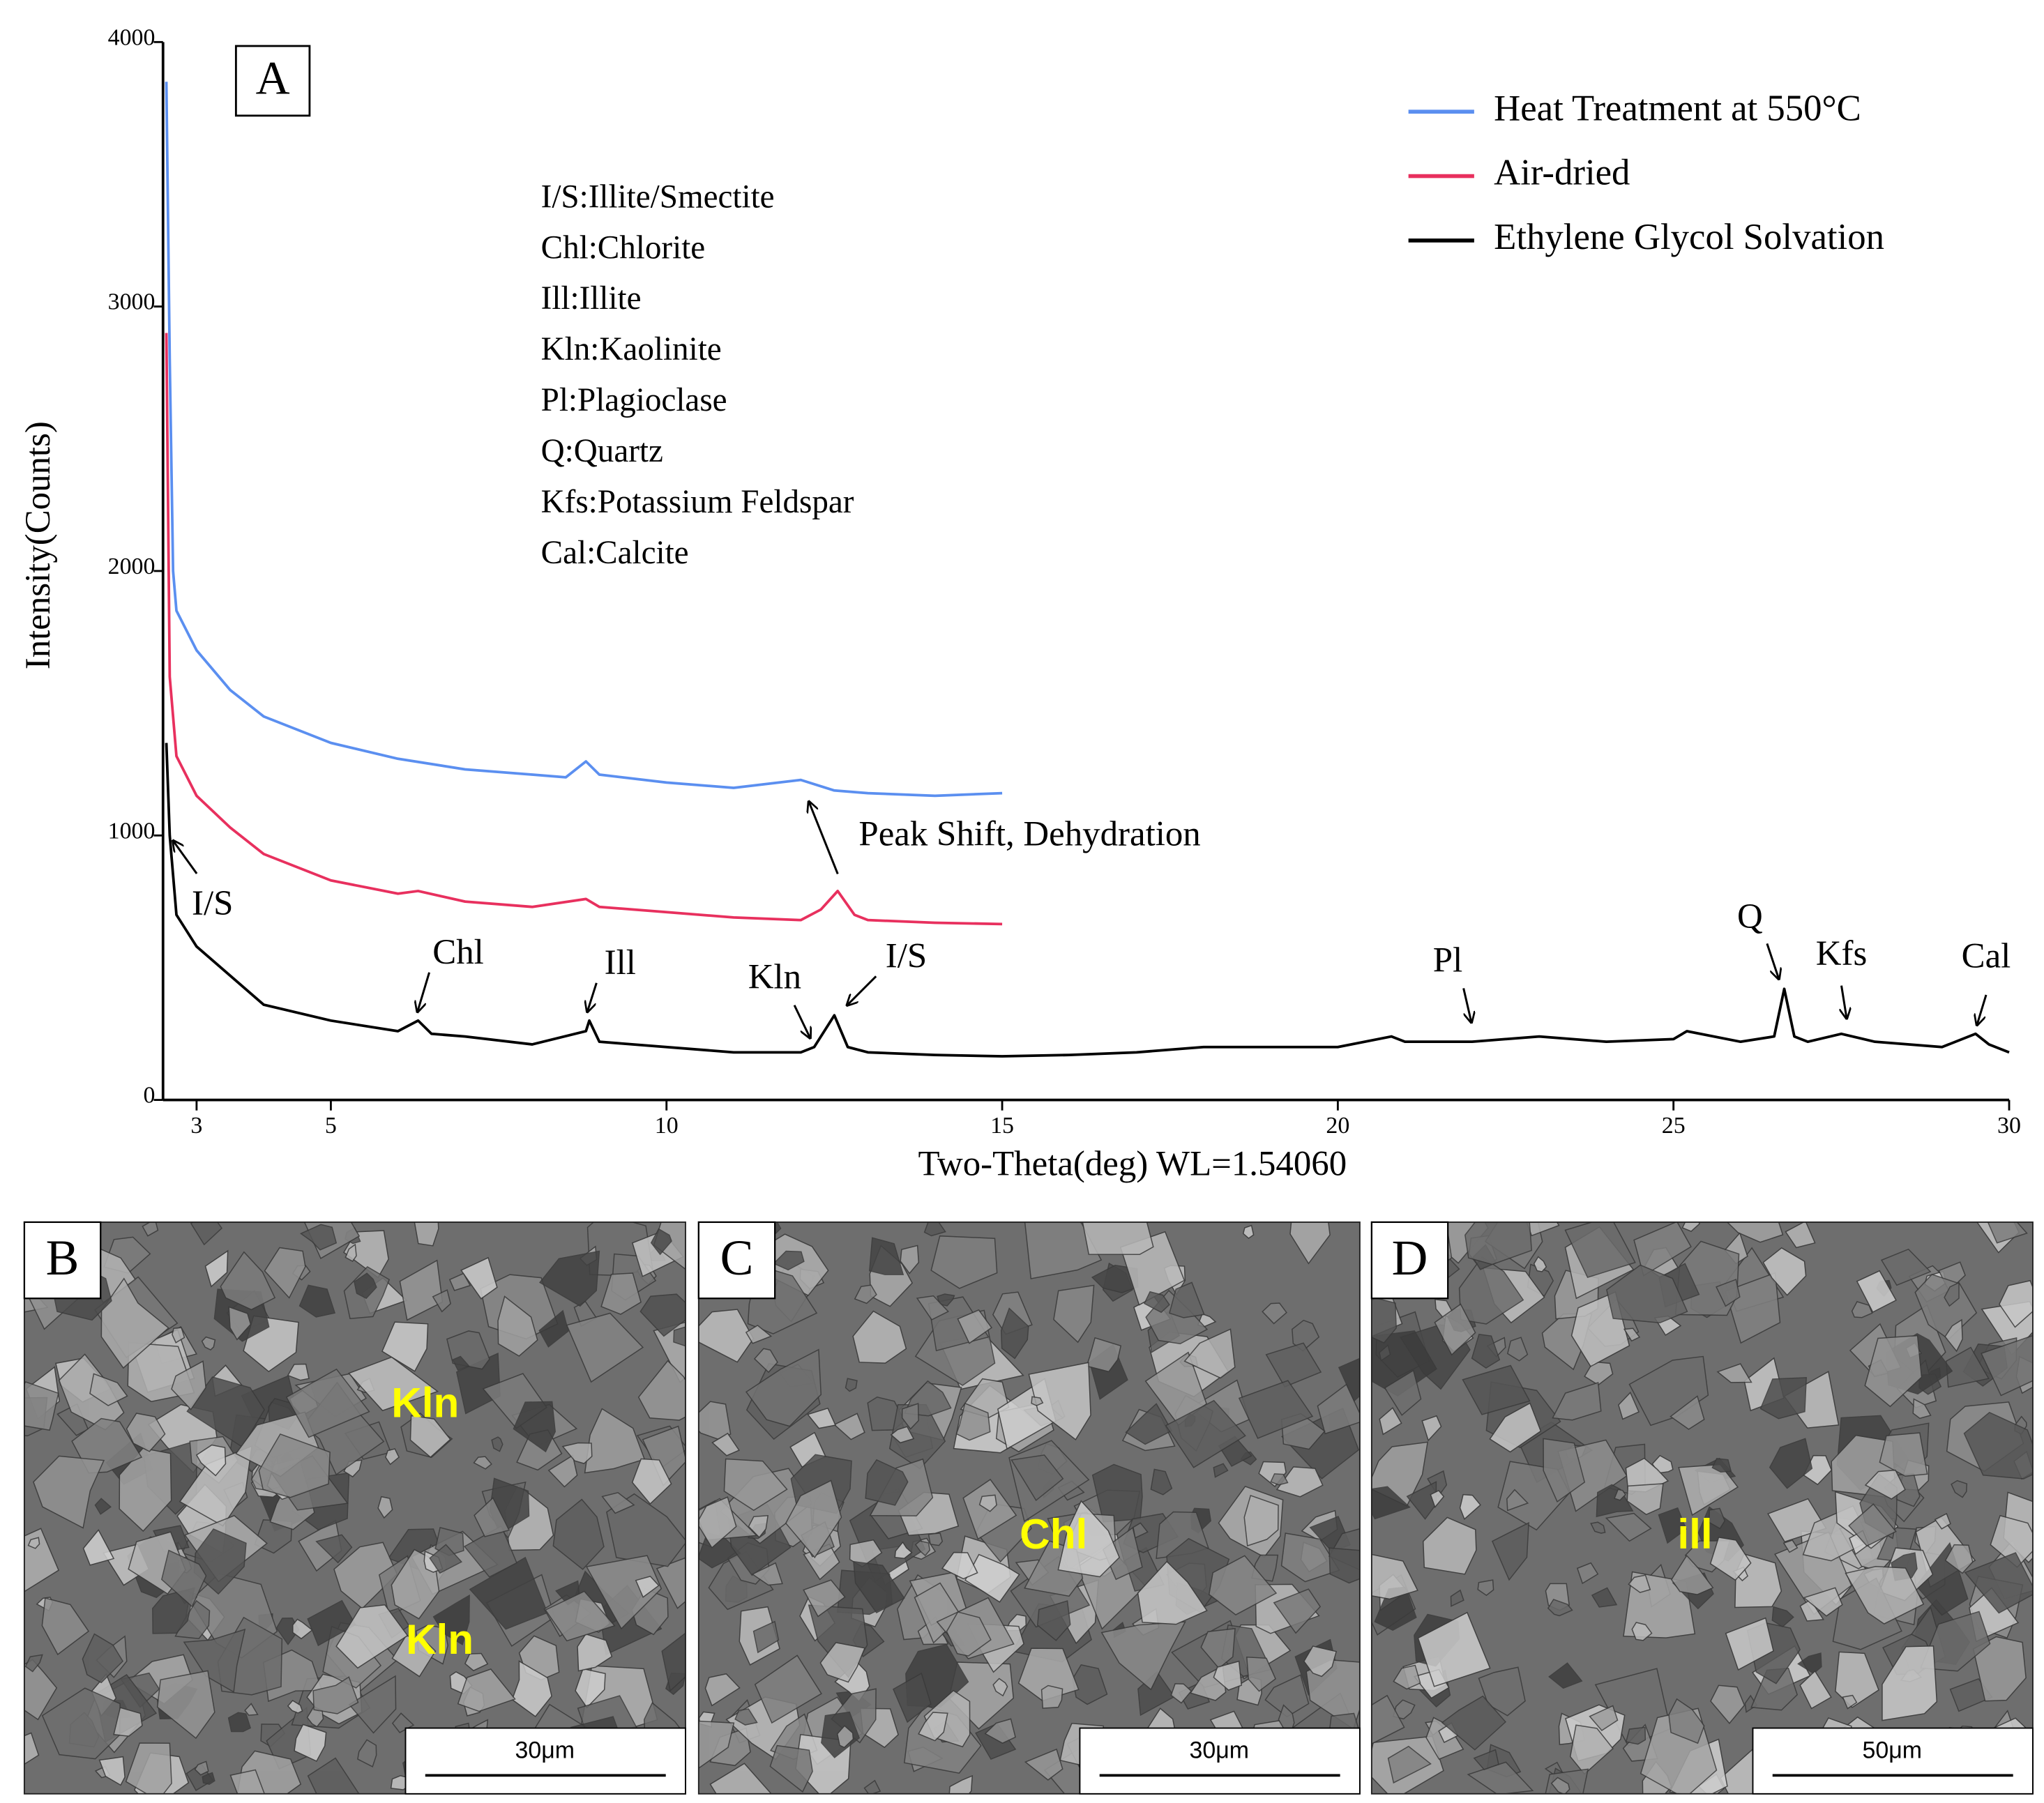 The width and height of the screenshot is (2044, 1803). I want to click on y-tick-label: 4000, so click(132, 37).